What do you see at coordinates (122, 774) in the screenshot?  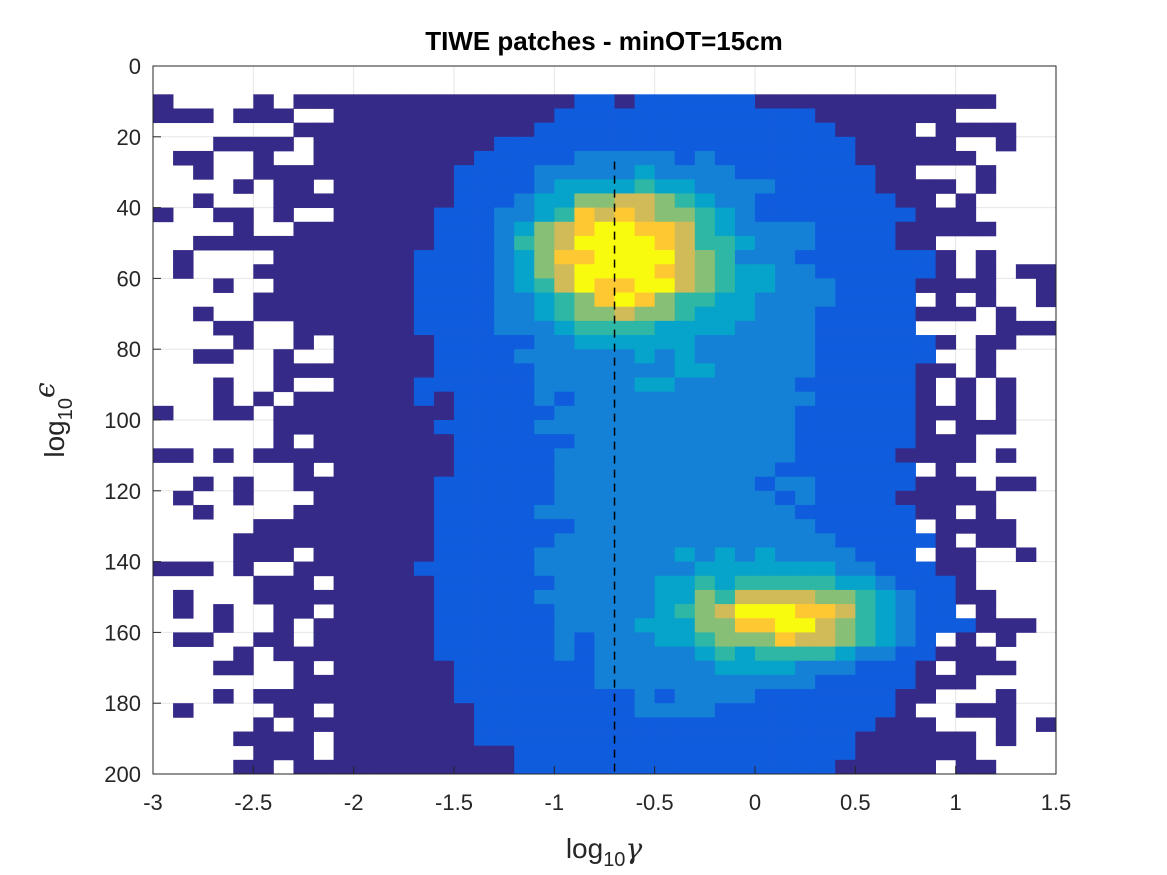 I see `y-tick-label: 200` at bounding box center [122, 774].